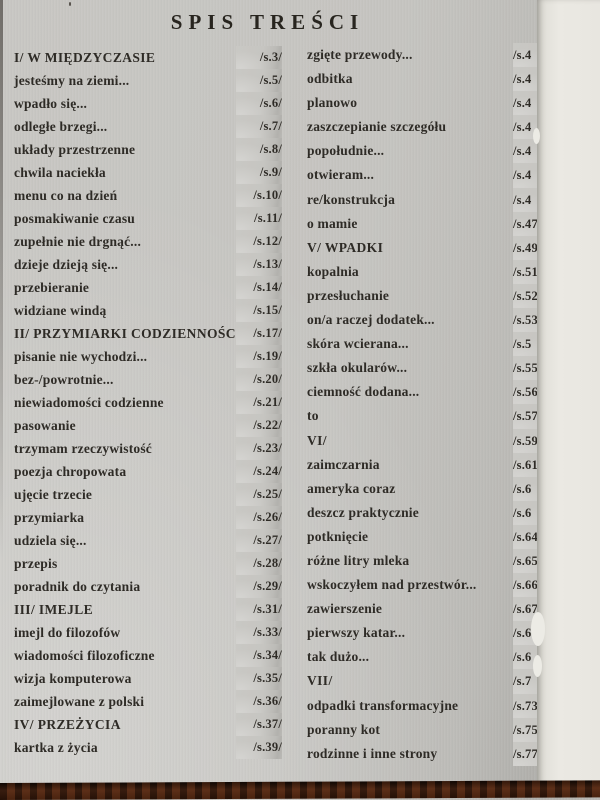  I want to click on toc-entry-page-number: /s.10/, so click(259, 195).